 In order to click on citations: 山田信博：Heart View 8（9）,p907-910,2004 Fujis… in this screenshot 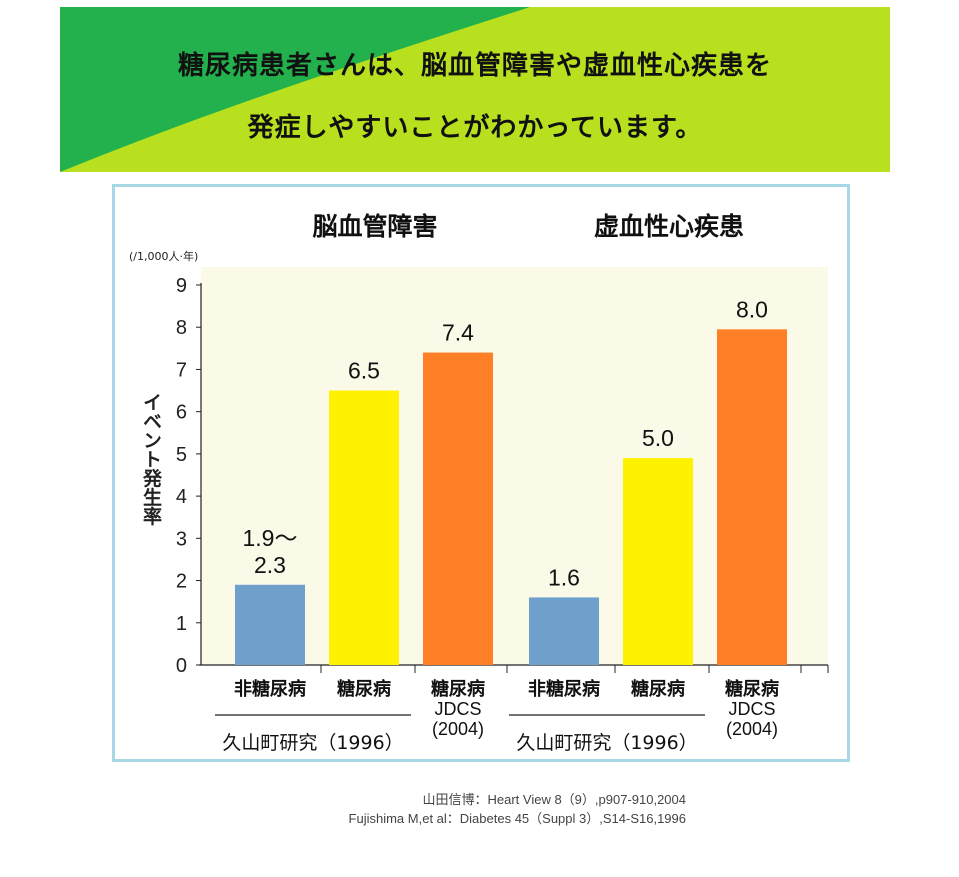, I will do `click(517, 809)`.